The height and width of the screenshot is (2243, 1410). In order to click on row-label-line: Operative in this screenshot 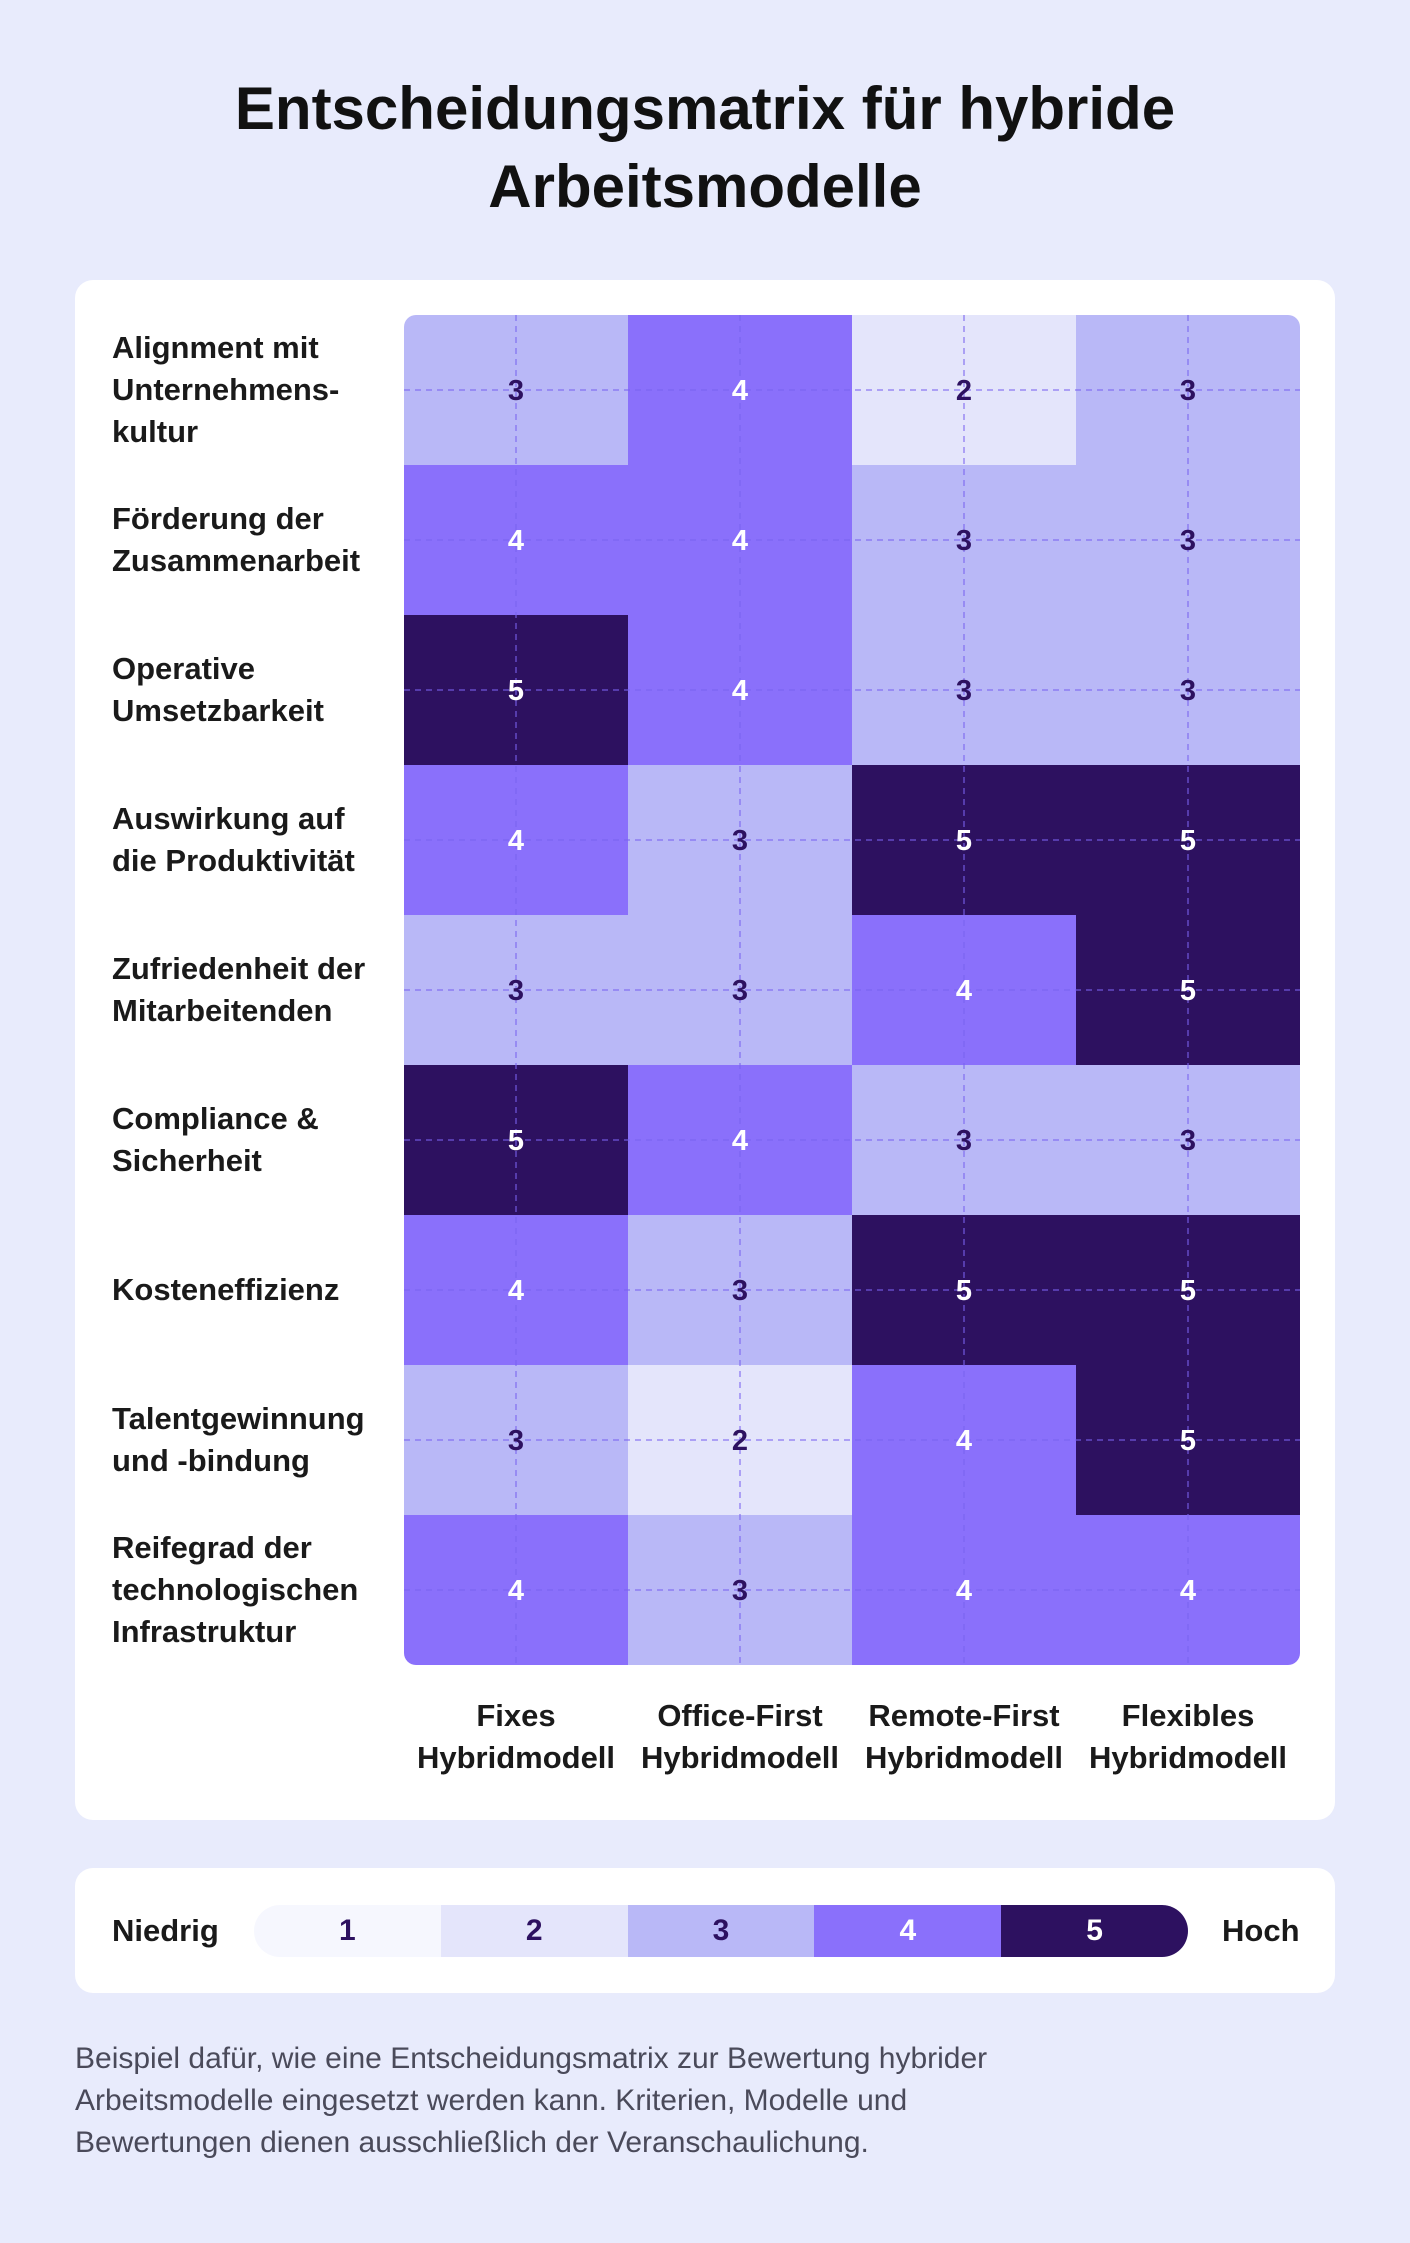, I will do `click(184, 668)`.